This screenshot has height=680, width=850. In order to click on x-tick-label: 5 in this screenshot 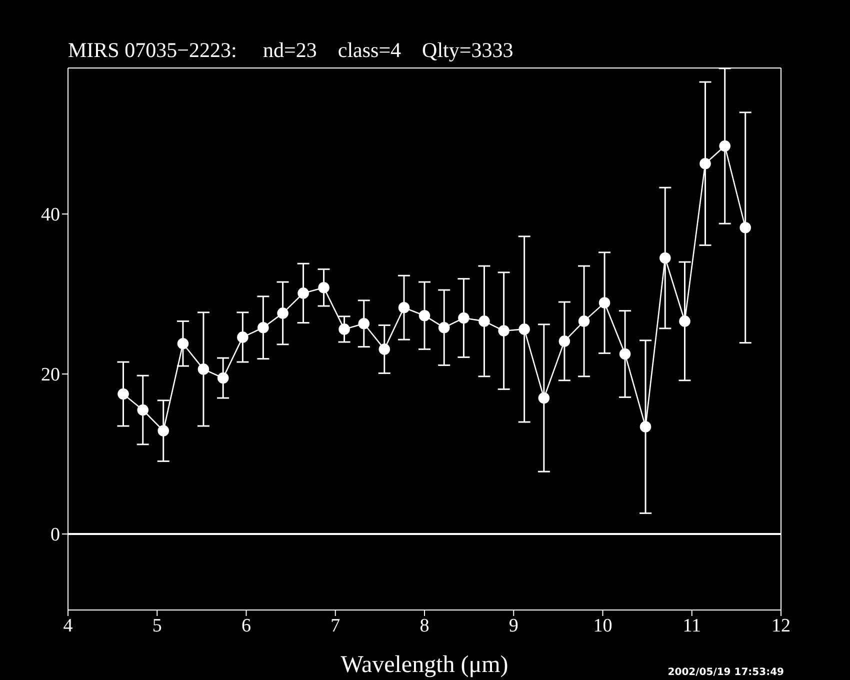, I will do `click(157, 625)`.